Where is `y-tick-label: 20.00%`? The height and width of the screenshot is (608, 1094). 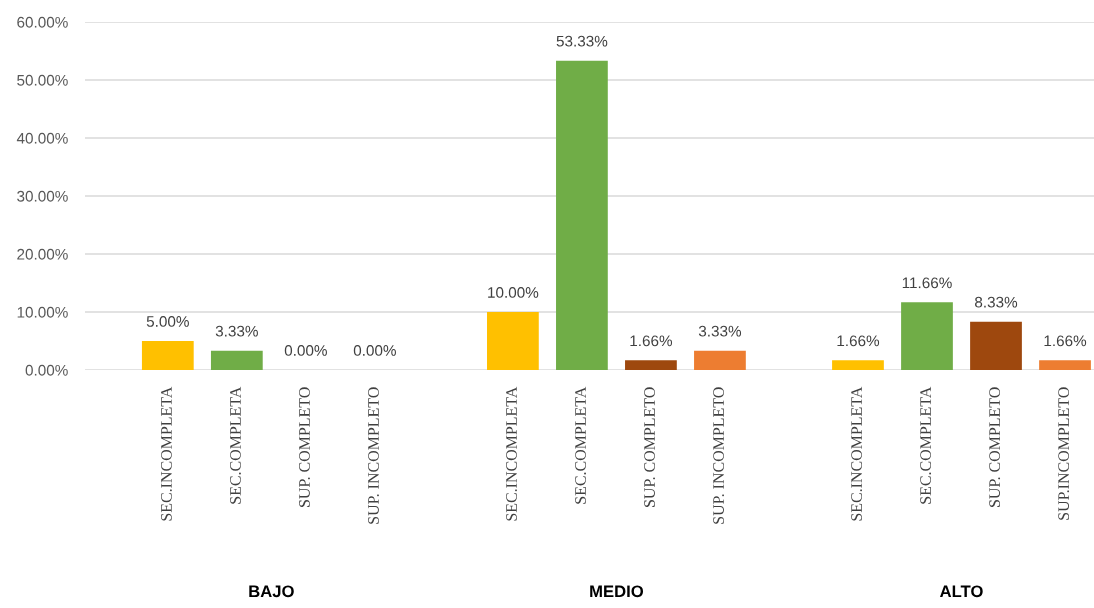 y-tick-label: 20.00% is located at coordinates (42, 254).